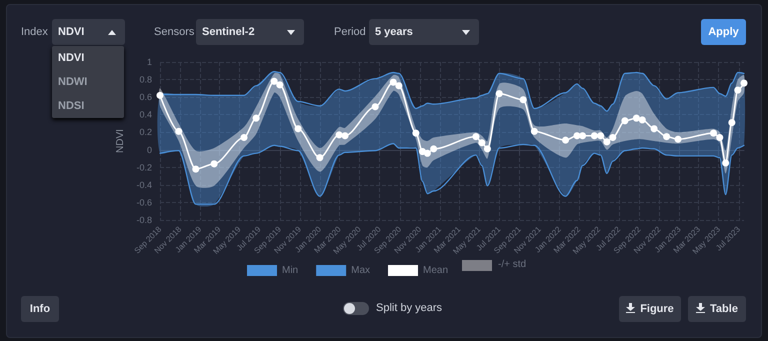 Image resolution: width=768 pixels, height=341 pixels. Describe the element at coordinates (723, 32) in the screenshot. I see `text: Apply` at that location.